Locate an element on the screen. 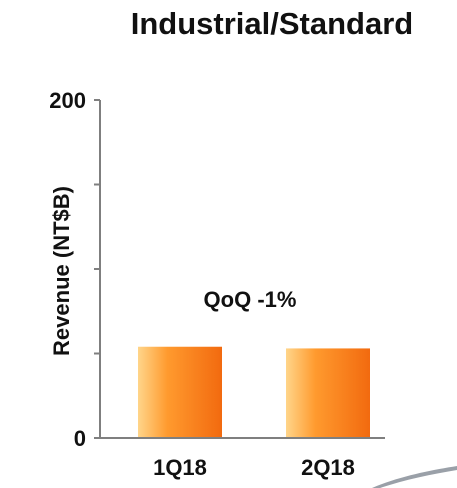 This screenshot has height=488, width=457. y-axis-ticks: 0 200 is located at coordinates (74, 269).